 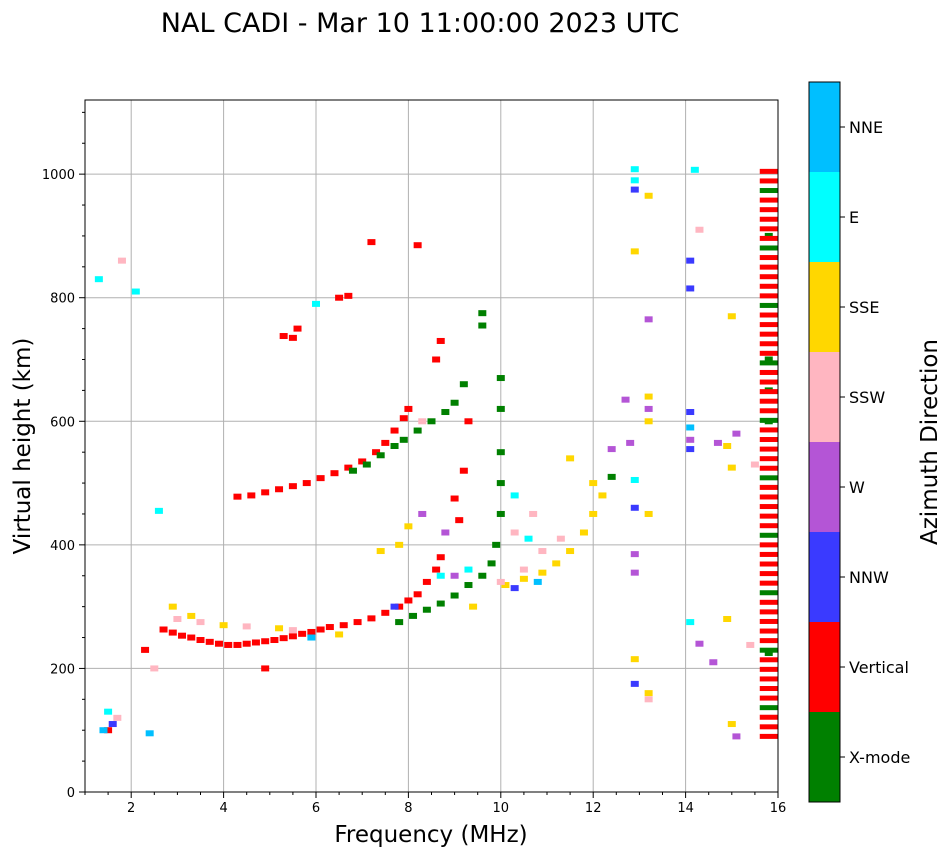 What do you see at coordinates (131, 808) in the screenshot?
I see `x-tick-label: 2` at bounding box center [131, 808].